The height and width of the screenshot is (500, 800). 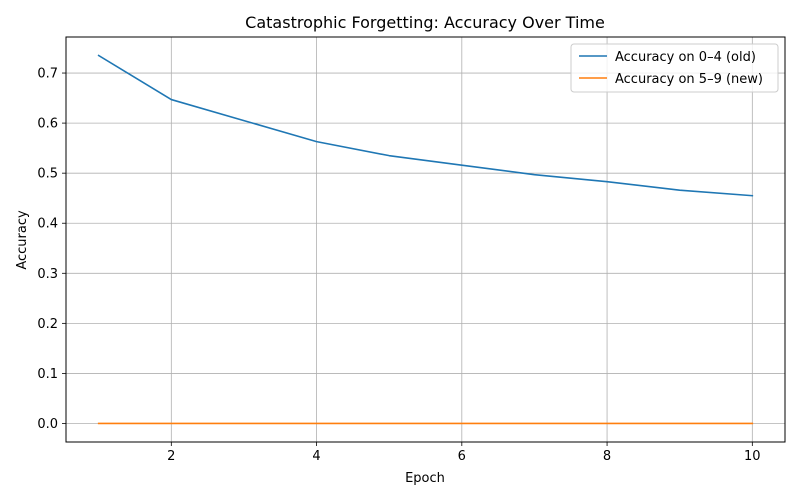 I want to click on x-axis-label: Epoch, so click(x=425, y=478).